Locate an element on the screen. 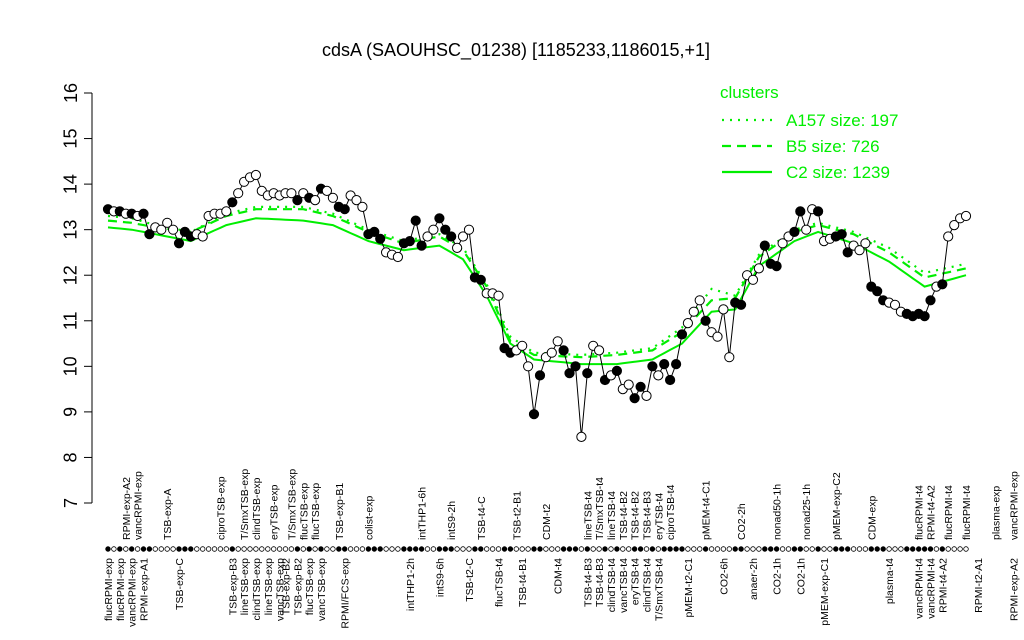 The image size is (1024, 640). sample-label: TSB-t4-B1 is located at coordinates (523, 582).